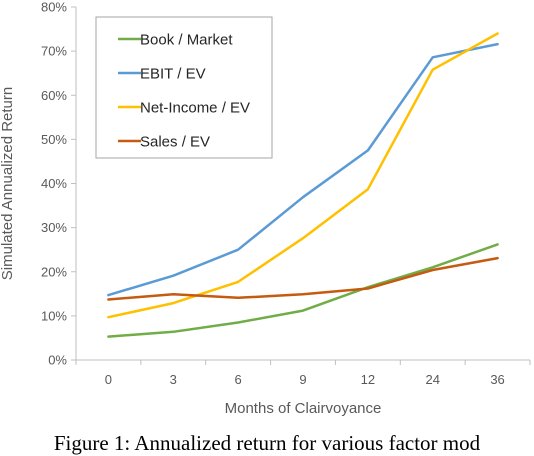  Describe the element at coordinates (57, 360) in the screenshot. I see `y-tick-label: 0%` at that location.